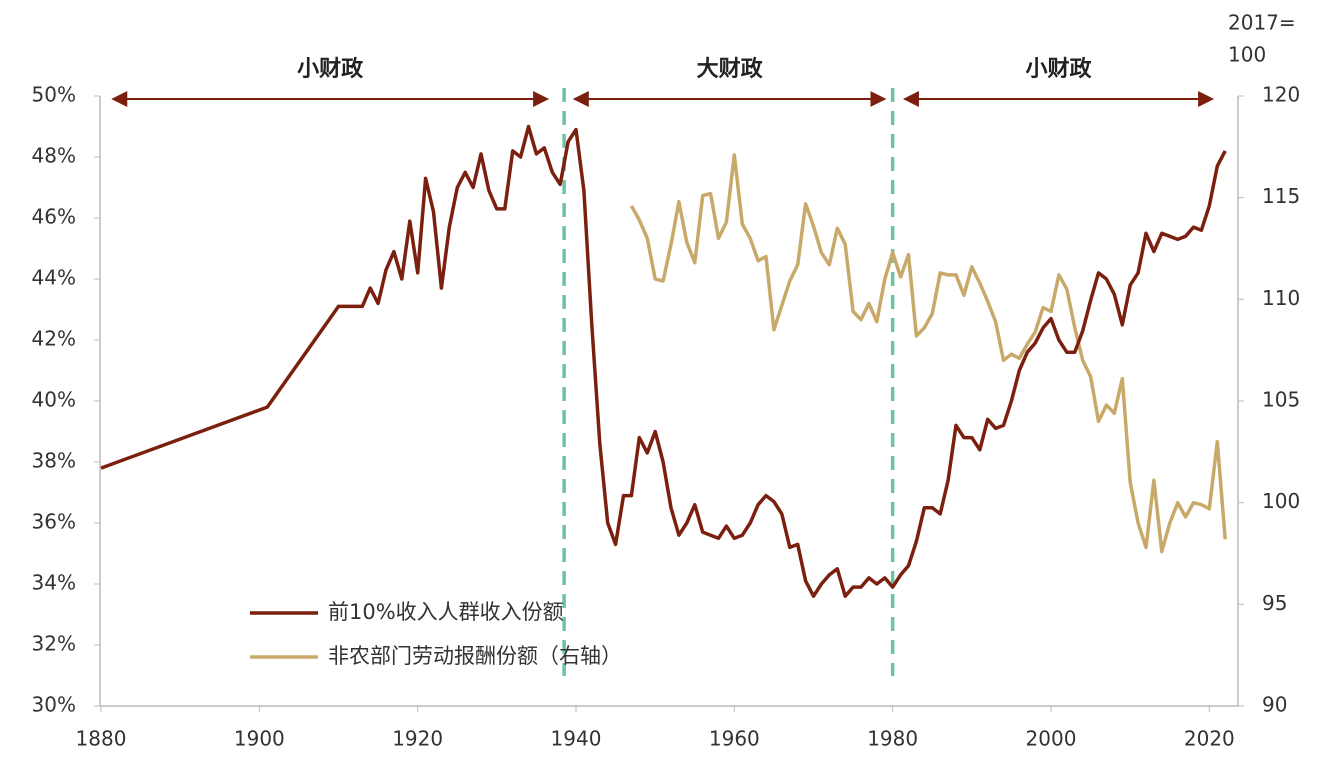  I want to click on y-tick-label: 44%, so click(54, 278).